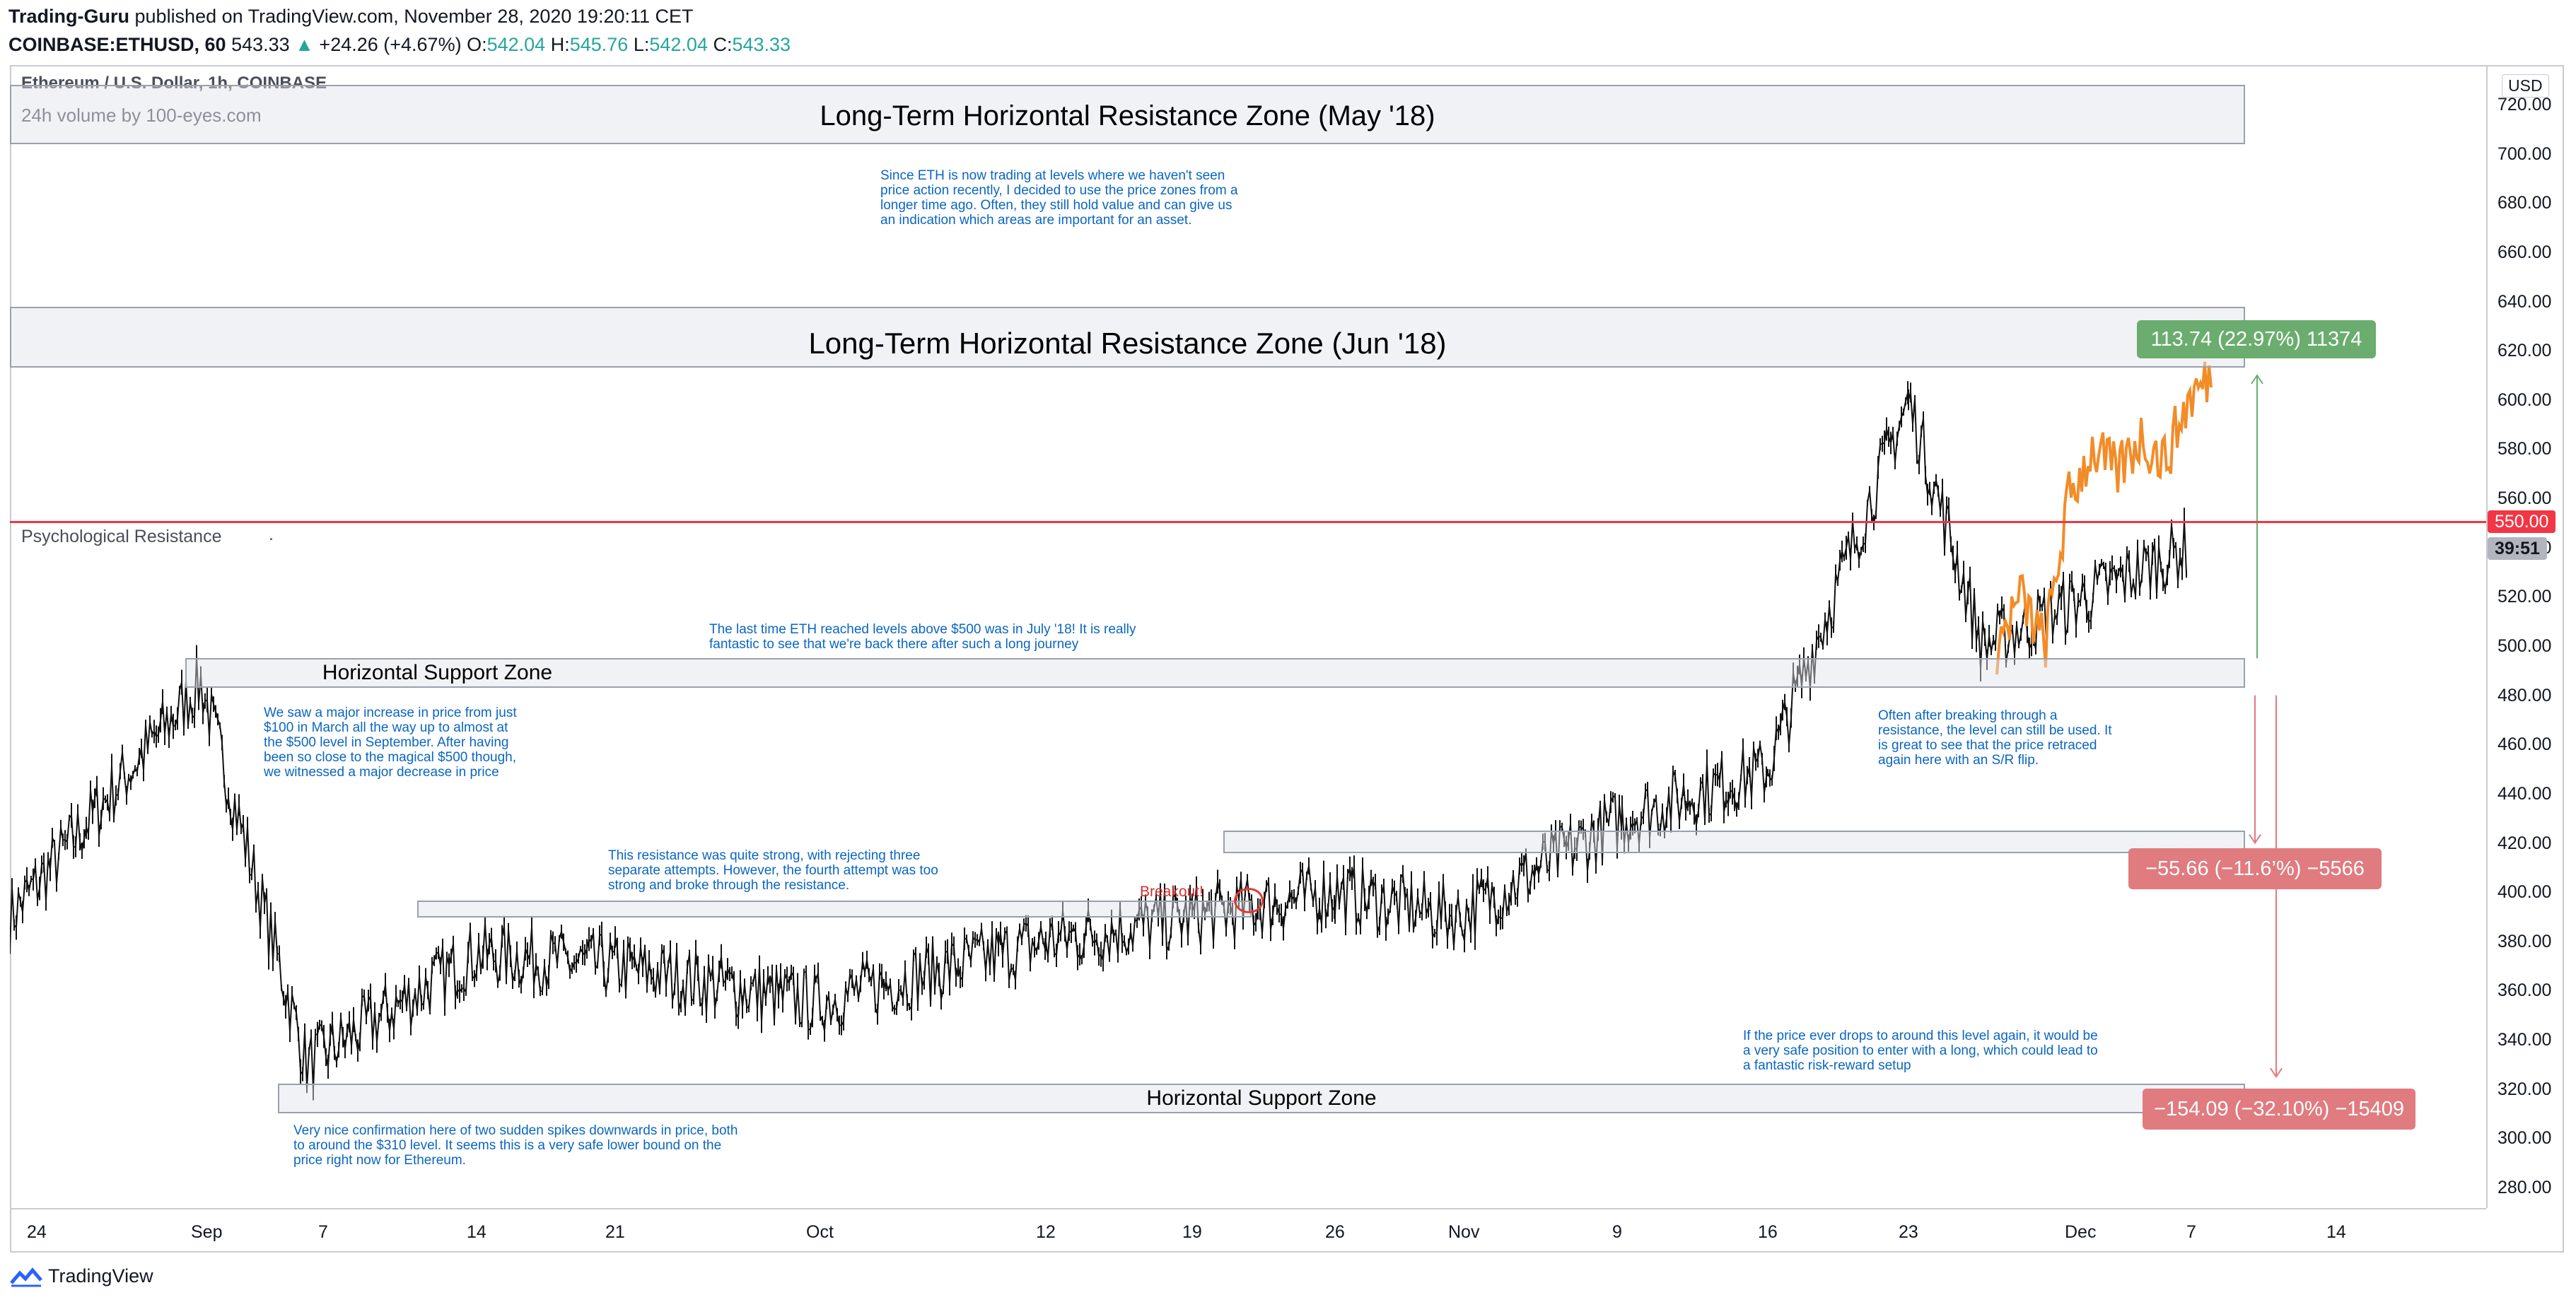  What do you see at coordinates (834, 909) in the screenshot?
I see `resistance-zone-breakout` at bounding box center [834, 909].